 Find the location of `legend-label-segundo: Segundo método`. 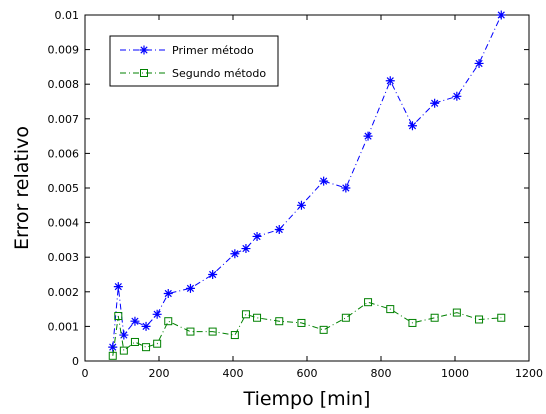

legend-label-segundo: Segundo método is located at coordinates (219, 73).